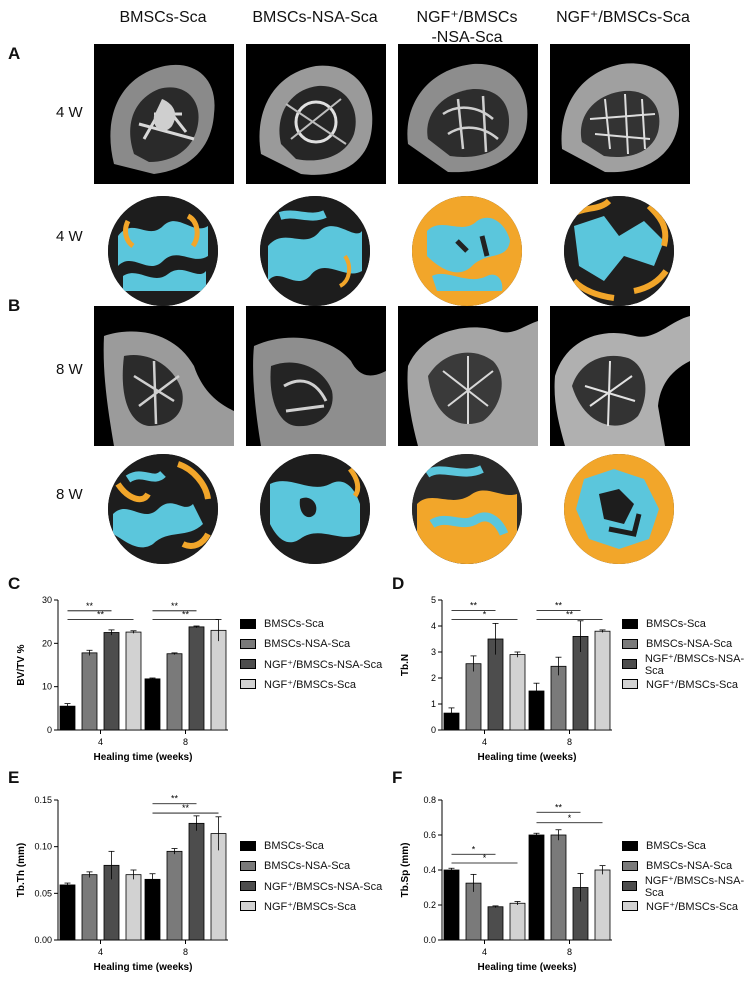  What do you see at coordinates (21, 664) in the screenshot?
I see `y-axis-label: BV/TV %` at bounding box center [21, 664].